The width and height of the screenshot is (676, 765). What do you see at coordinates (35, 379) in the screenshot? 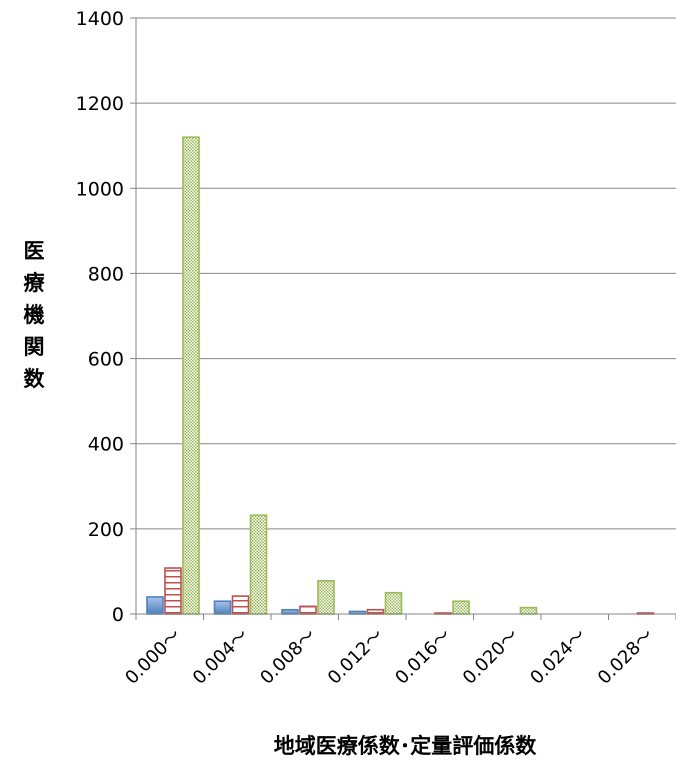
I see `y-axis-title-char: 数` at bounding box center [35, 379].